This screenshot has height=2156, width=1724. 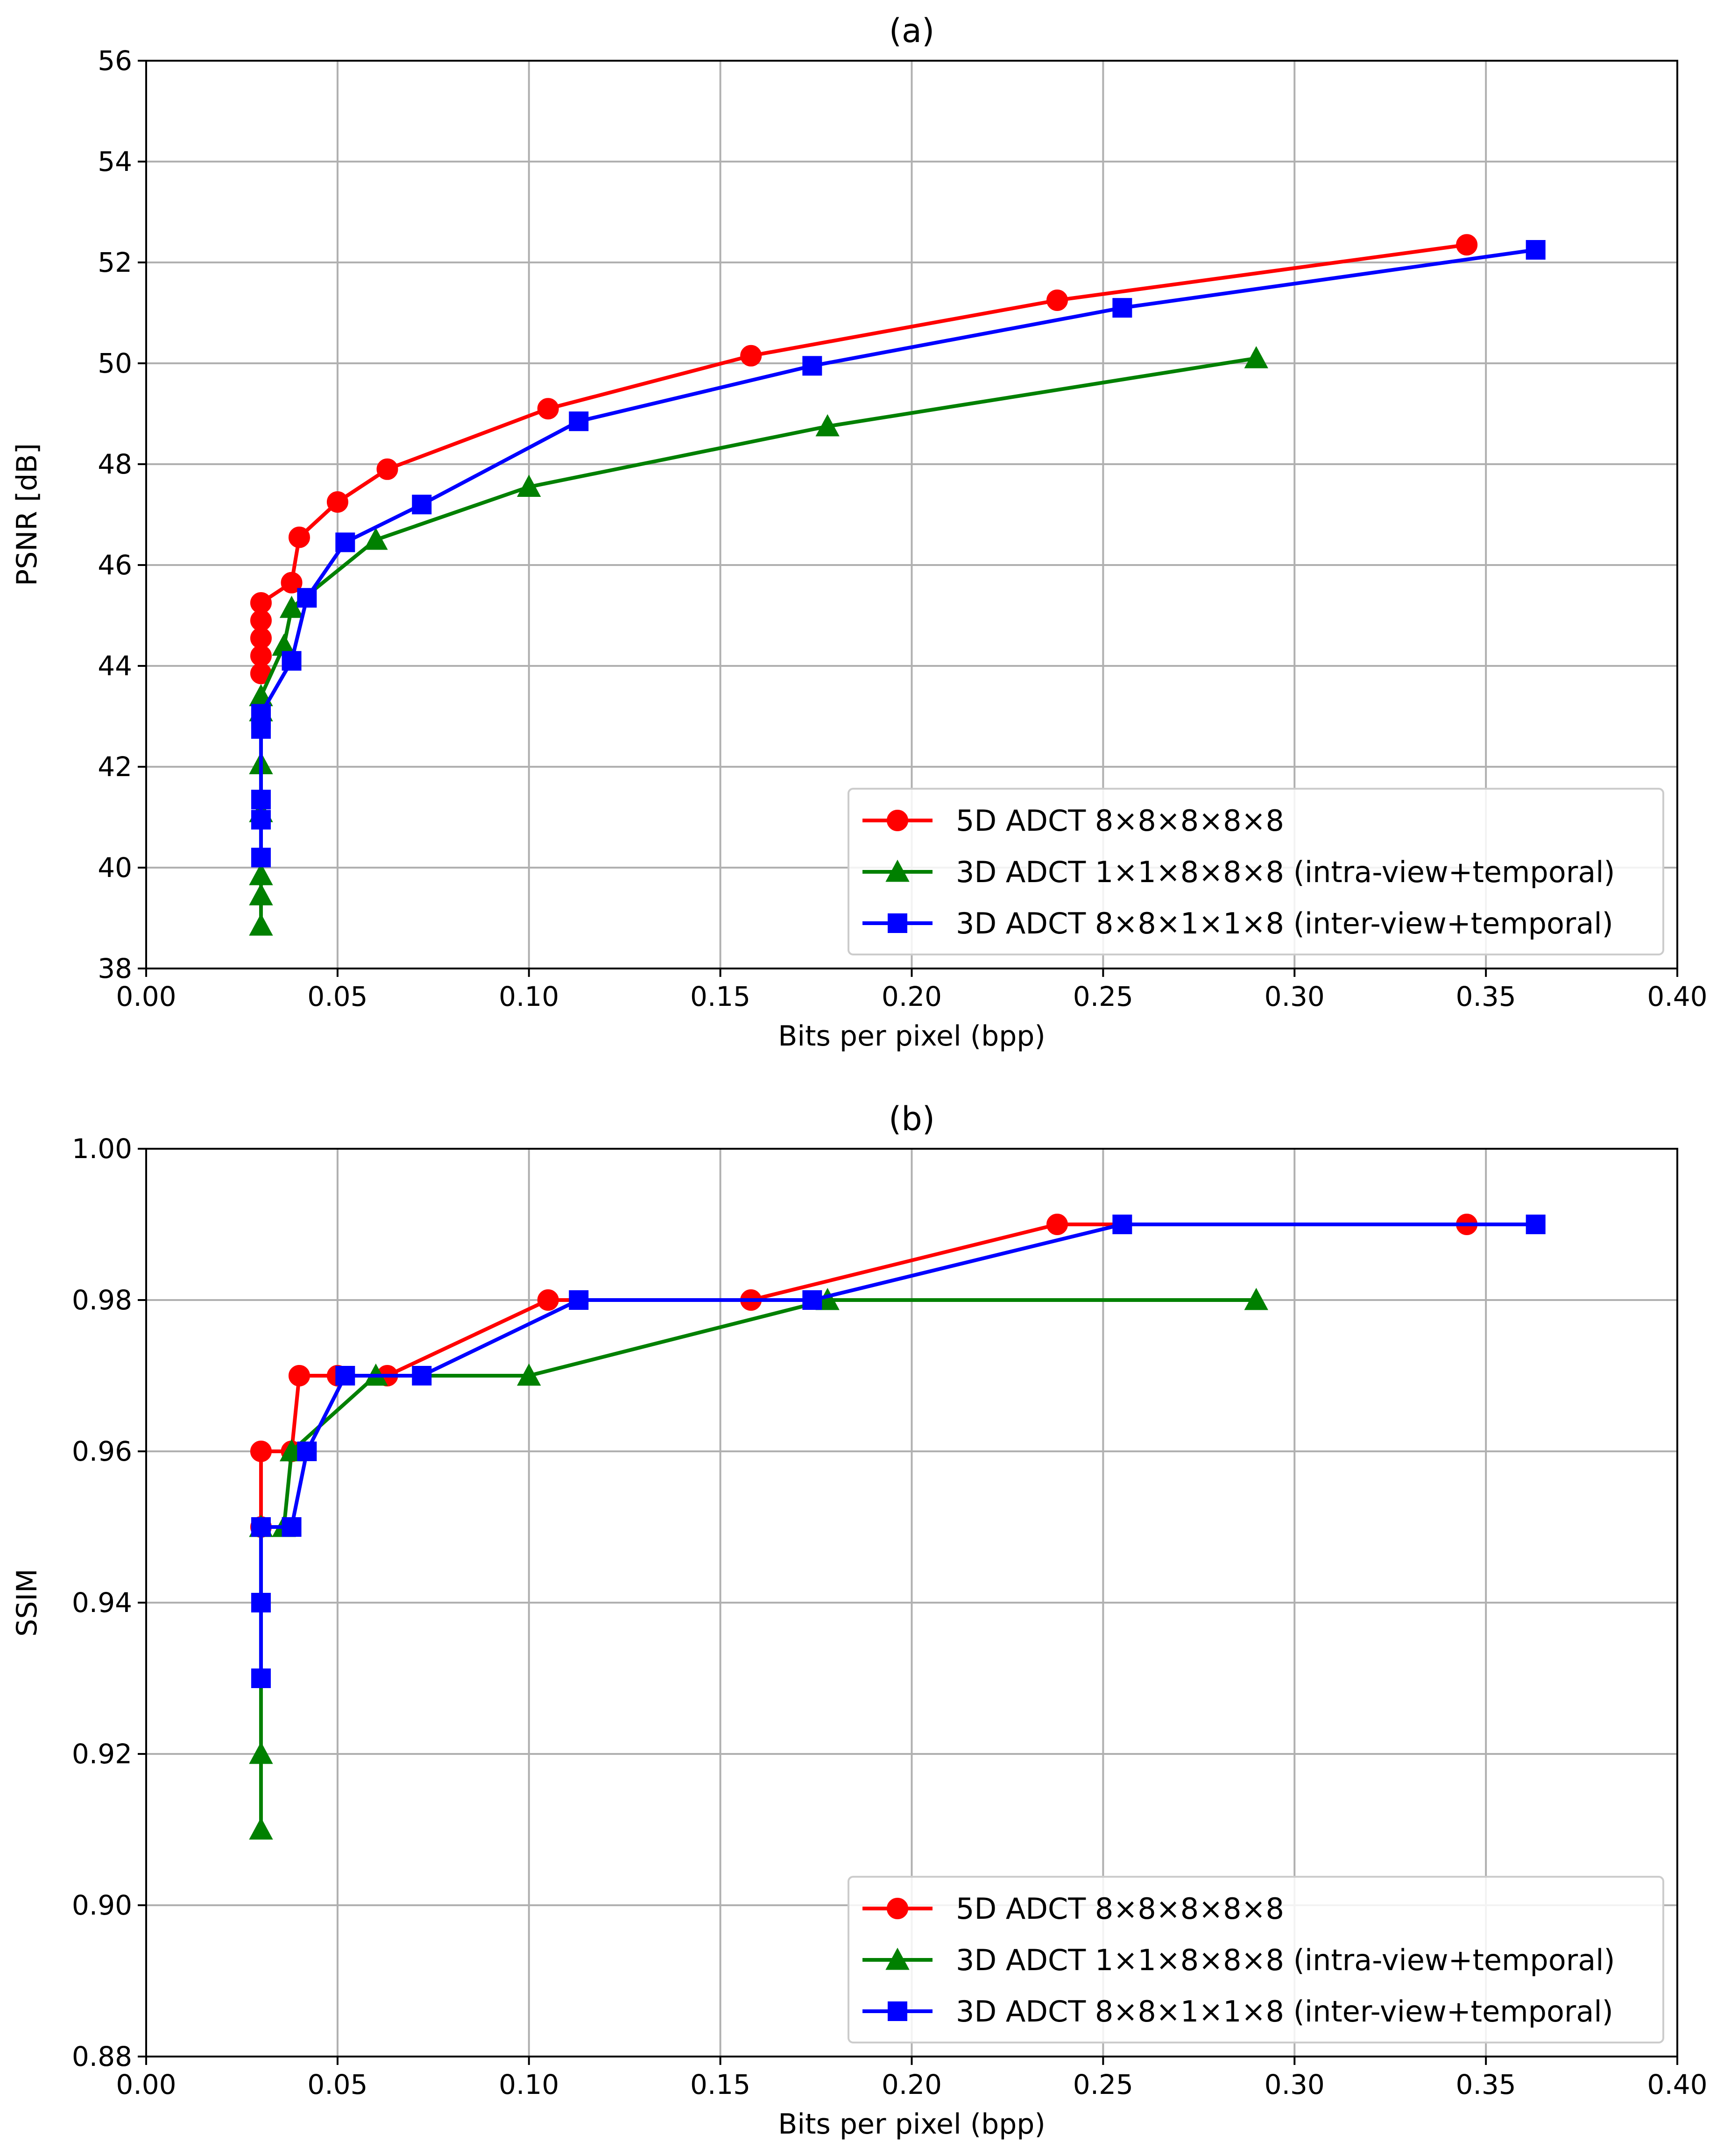 I want to click on y-tick-label: 0.88, so click(x=102, y=2056).